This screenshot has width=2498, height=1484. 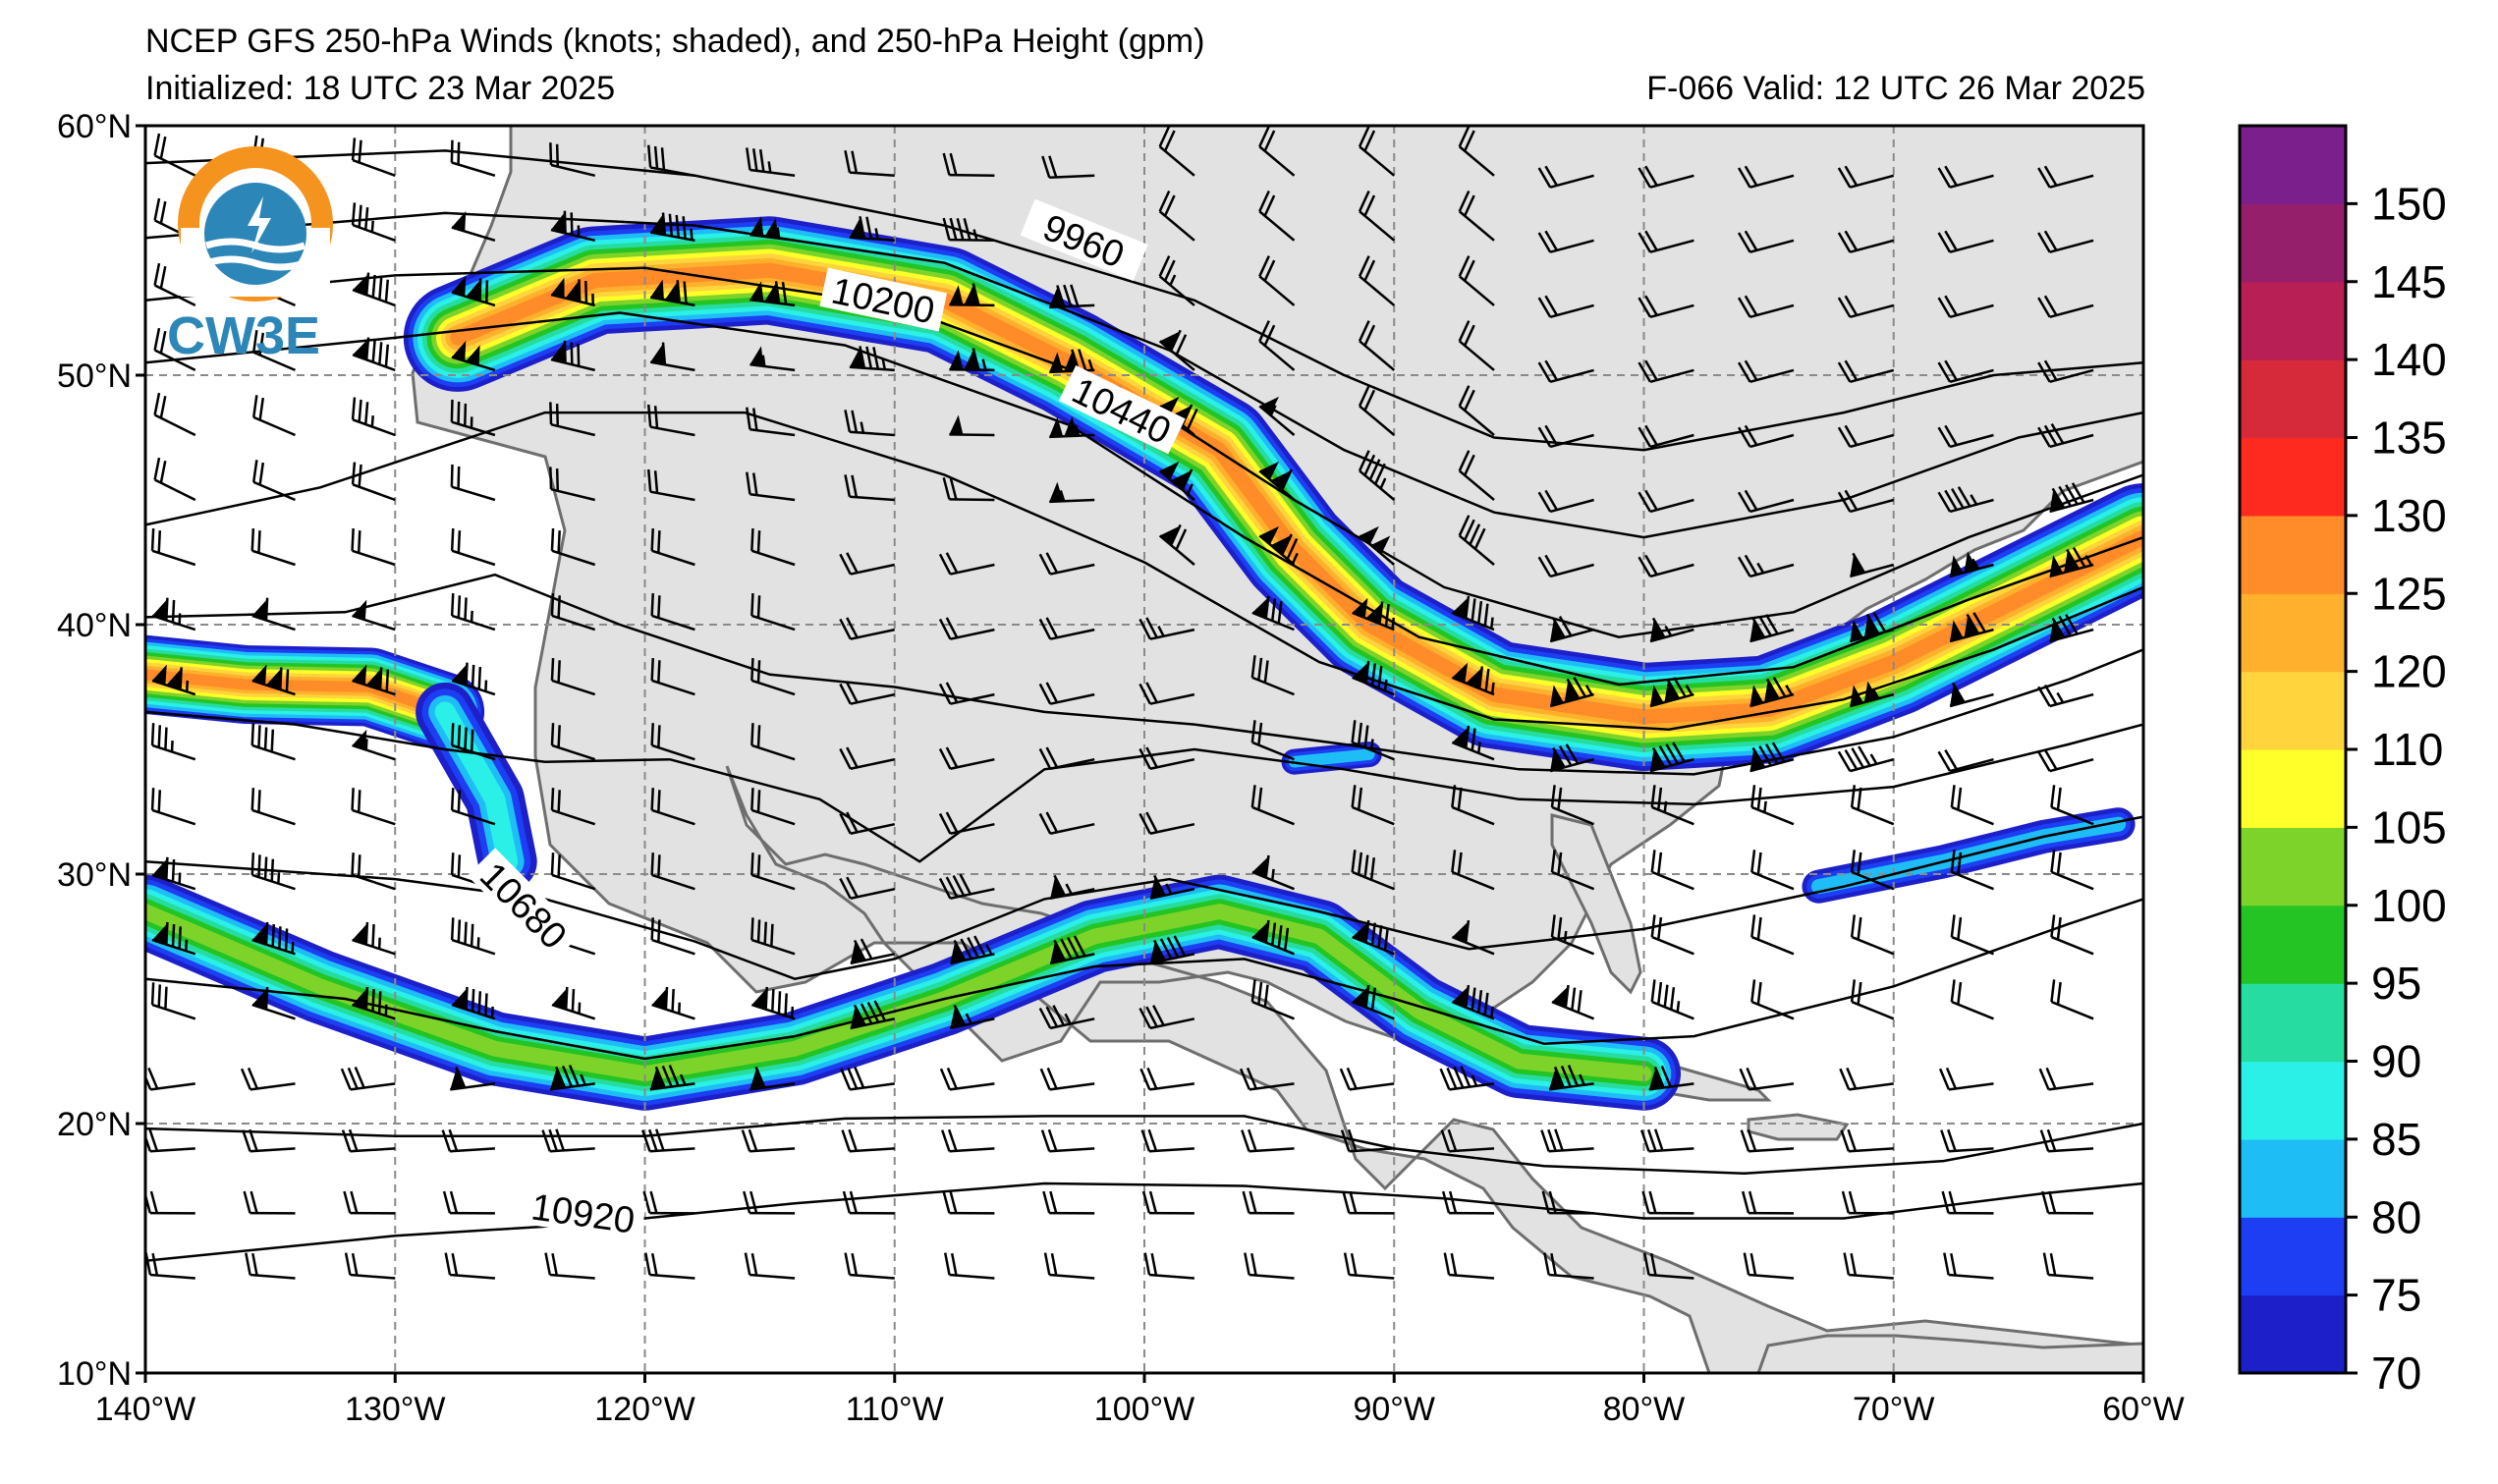 I want to click on colorbar-label: 120, so click(x=2409, y=671).